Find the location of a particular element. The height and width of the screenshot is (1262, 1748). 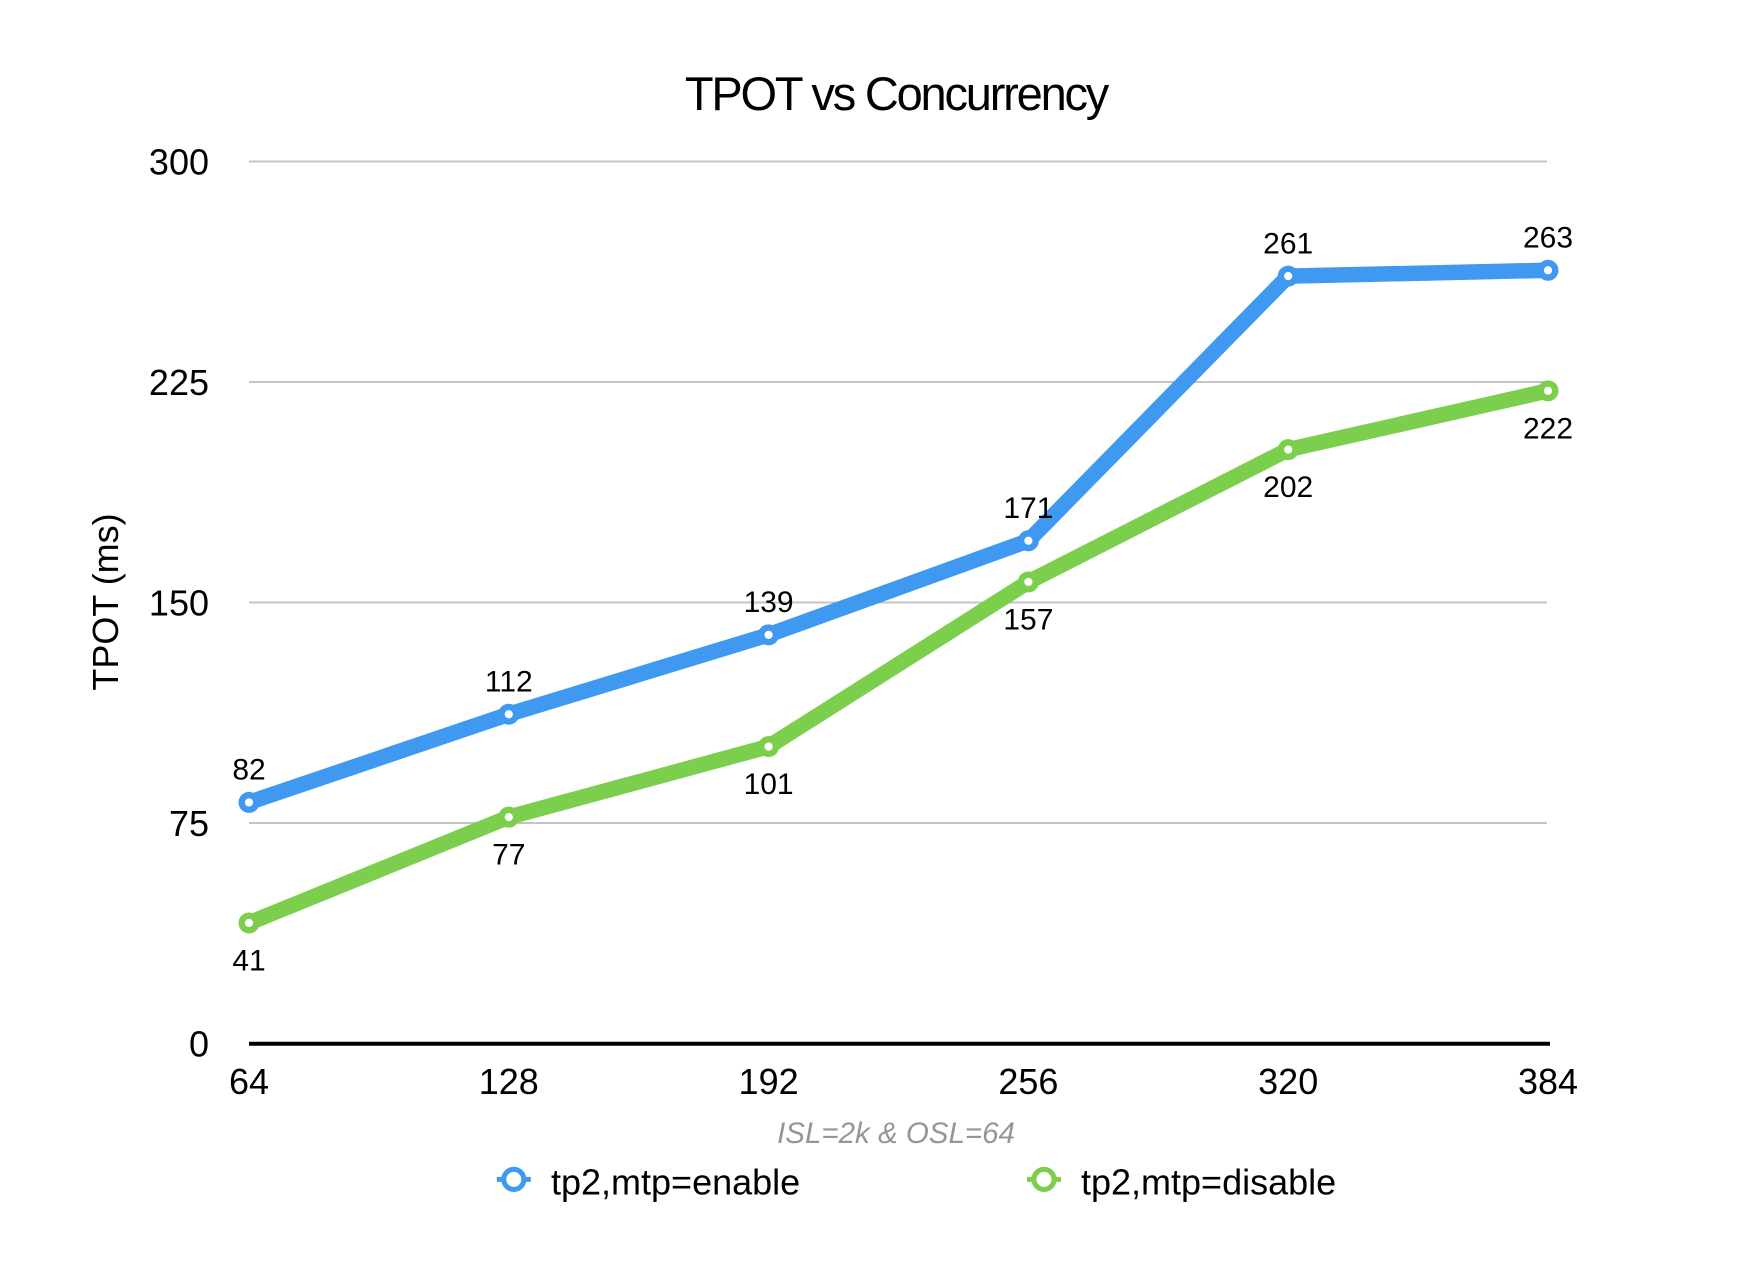

svg-text: ISL=2k & OSL=64 is located at coordinates (896, 1133).